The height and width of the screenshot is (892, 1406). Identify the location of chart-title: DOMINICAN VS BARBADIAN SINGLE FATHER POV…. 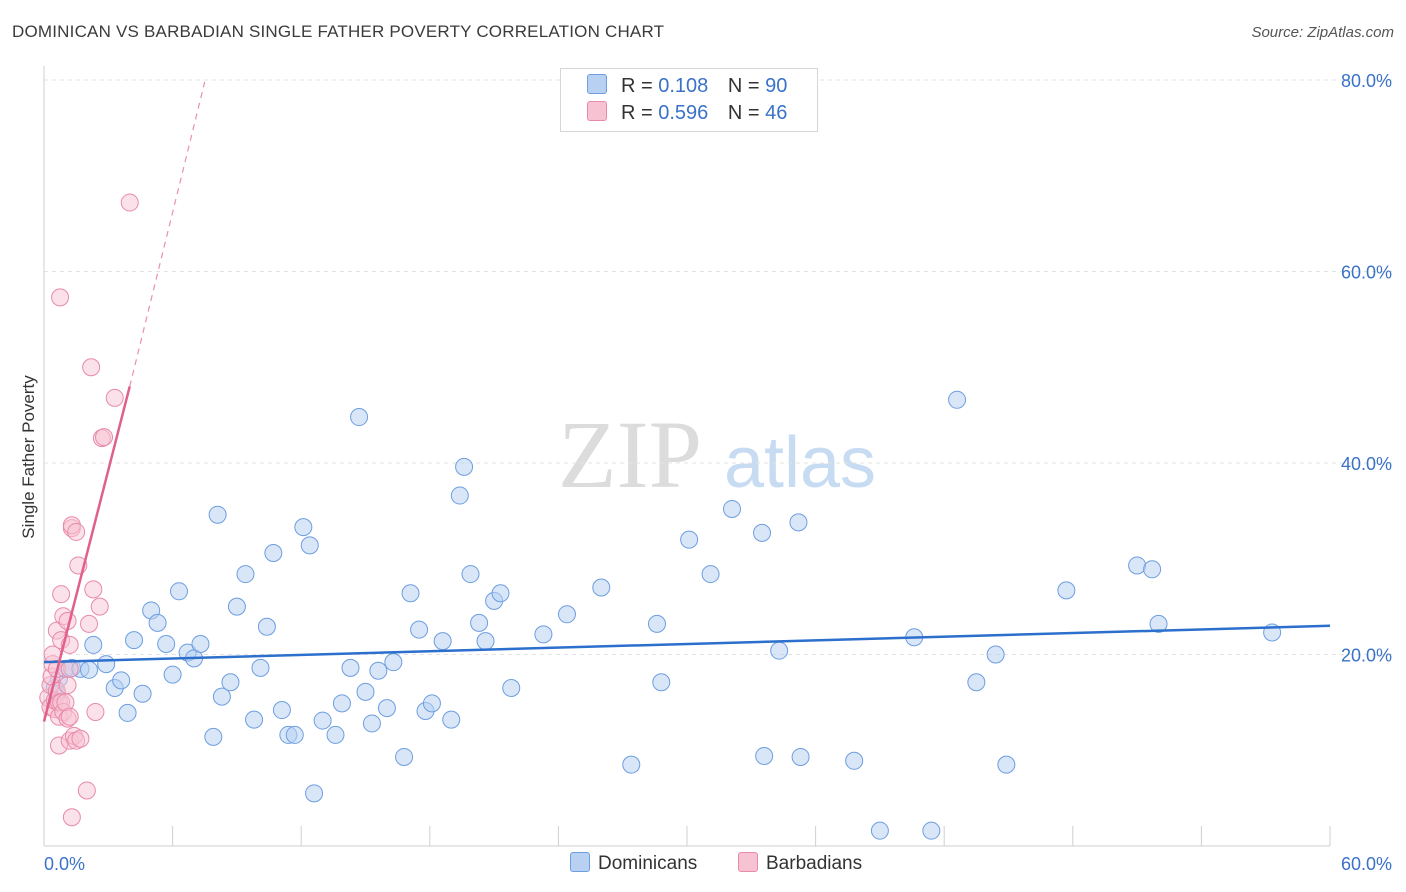
(338, 31).